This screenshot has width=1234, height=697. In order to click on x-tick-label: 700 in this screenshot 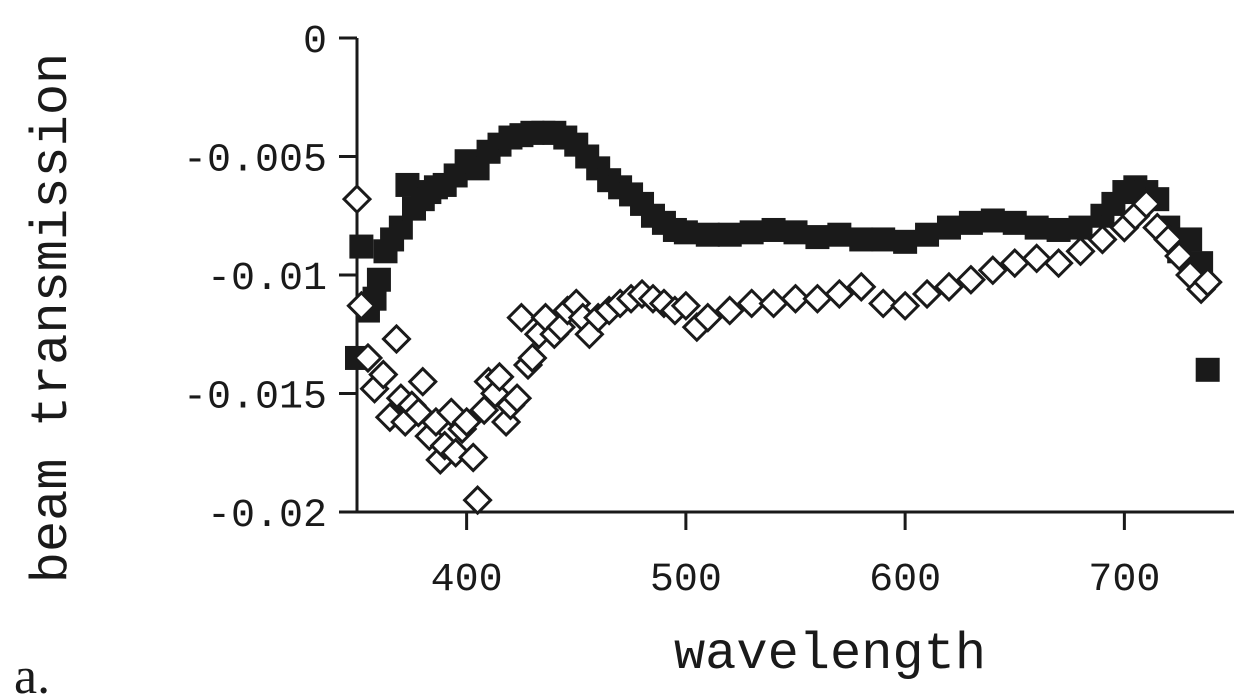, I will do `click(1124, 580)`.